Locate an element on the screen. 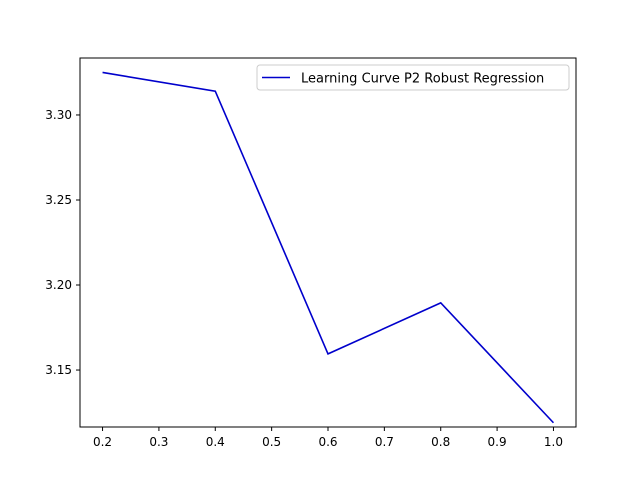 This screenshot has width=640, height=480. x-tick-label: 0.3 is located at coordinates (158, 442).